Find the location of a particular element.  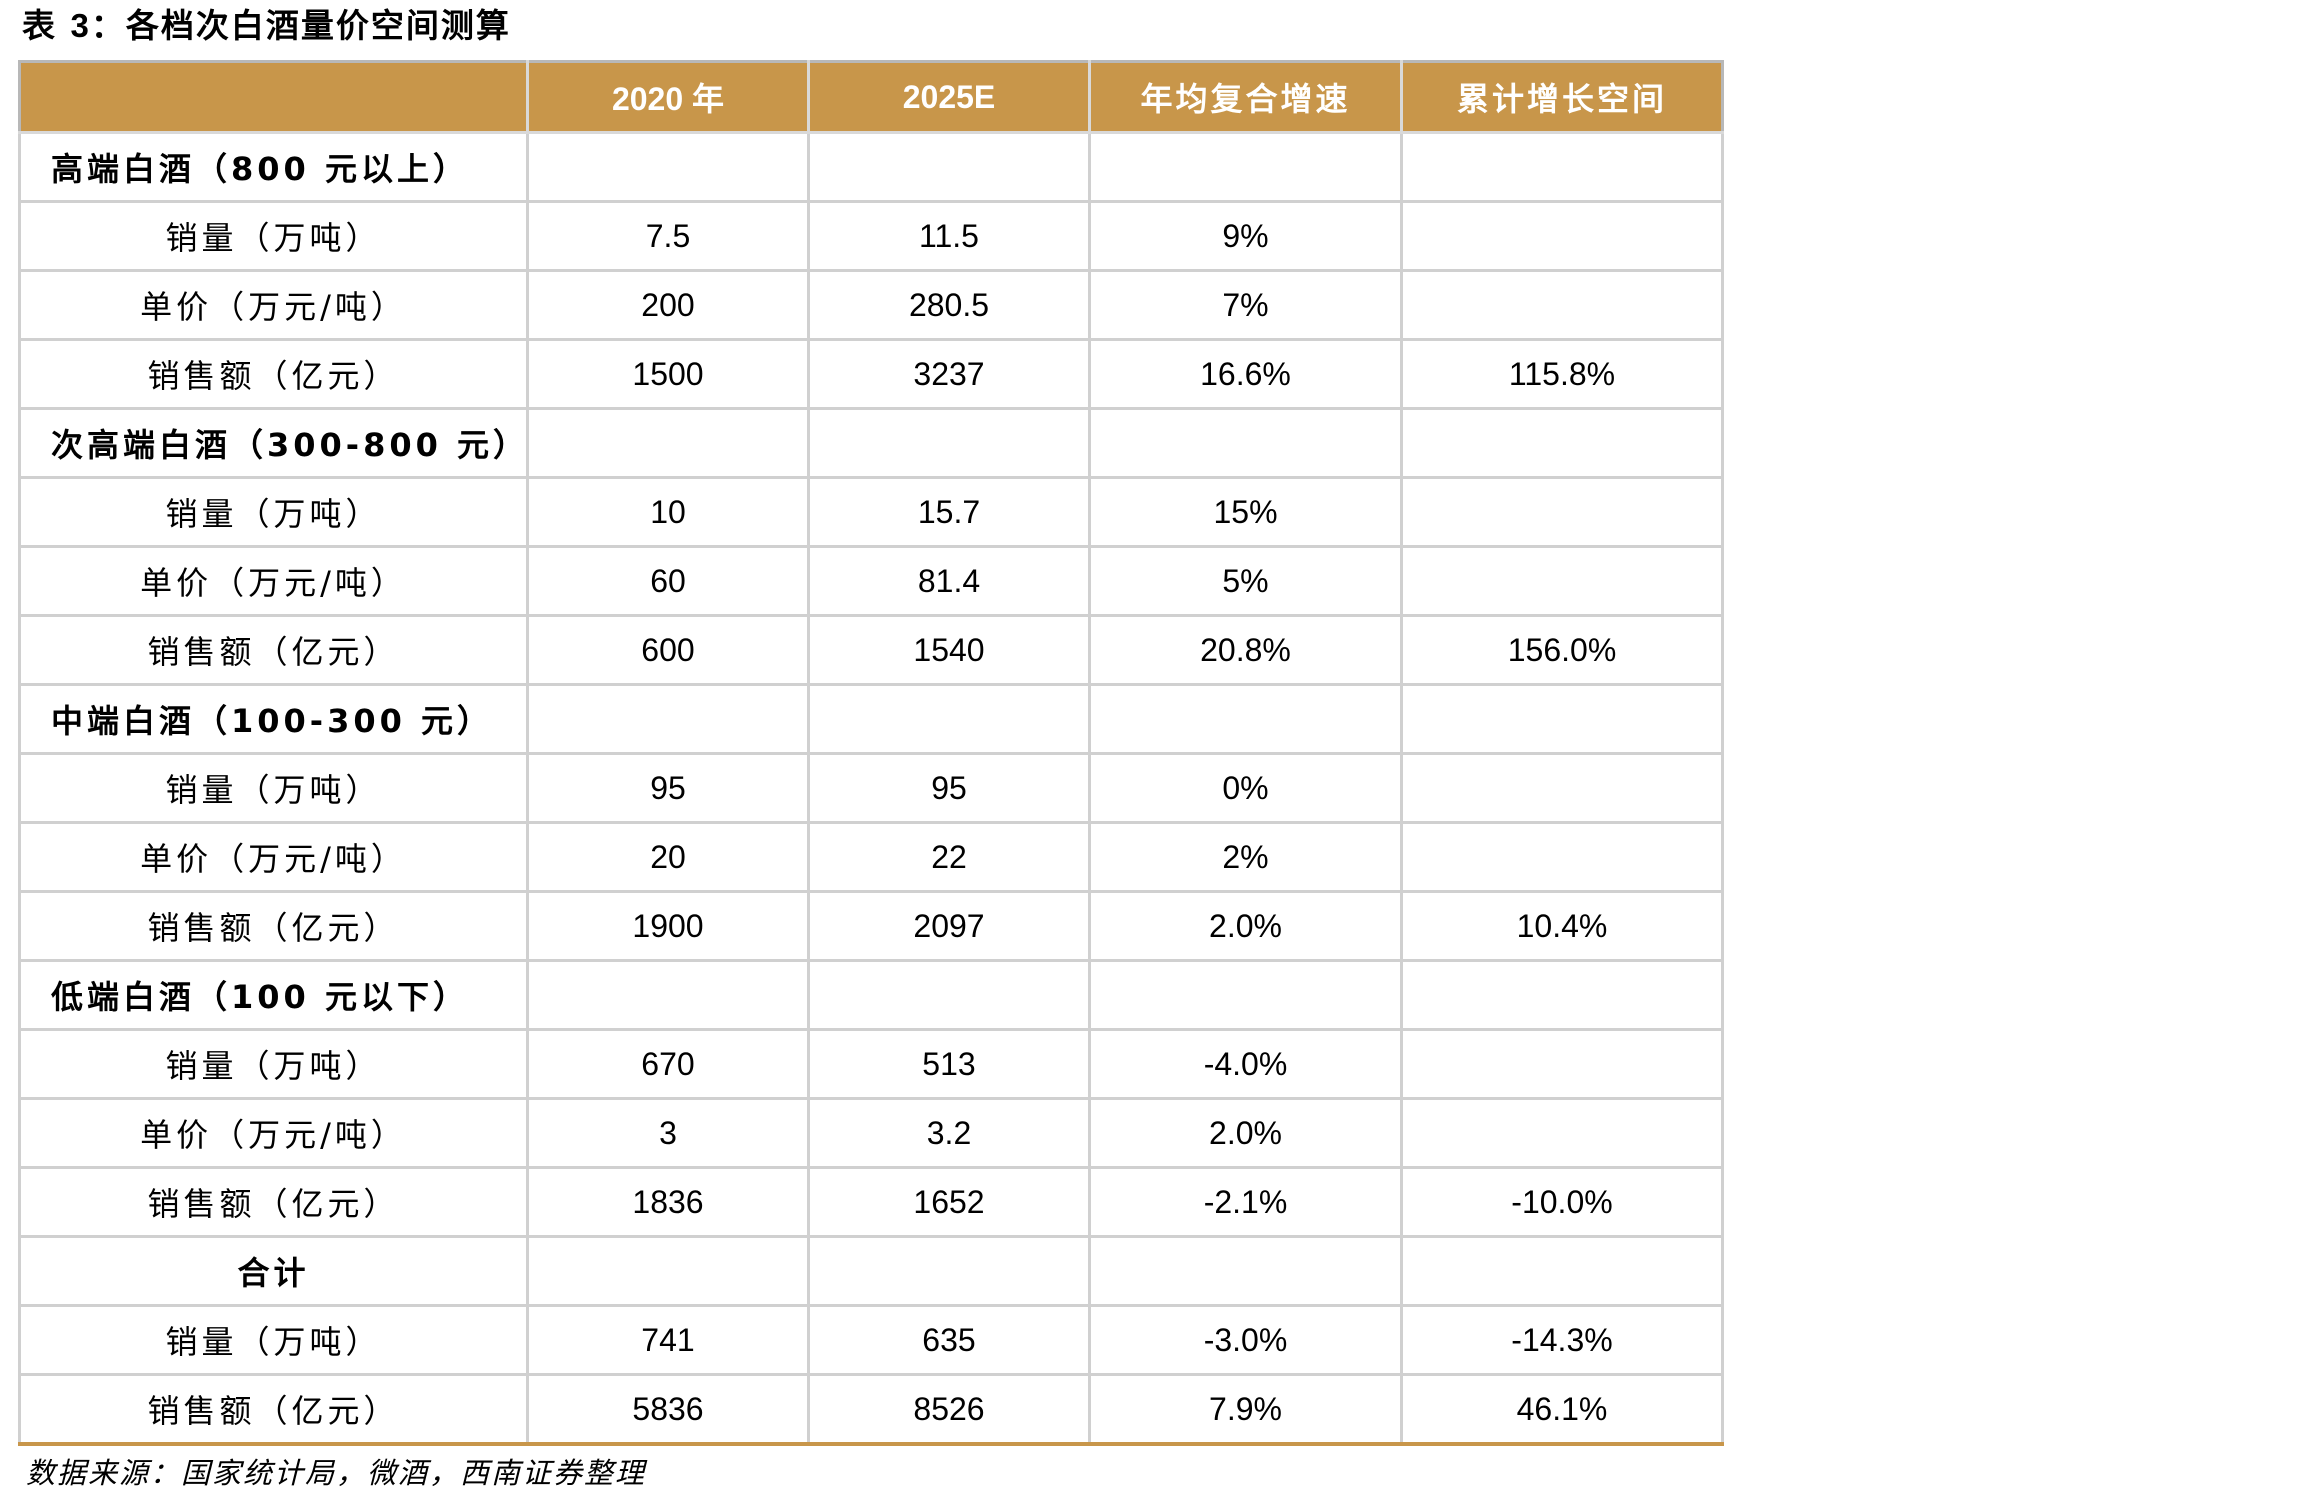

table-row: 销售额（亿元） 1836 1652 -2.1% -10.0% is located at coordinates (871, 1202).